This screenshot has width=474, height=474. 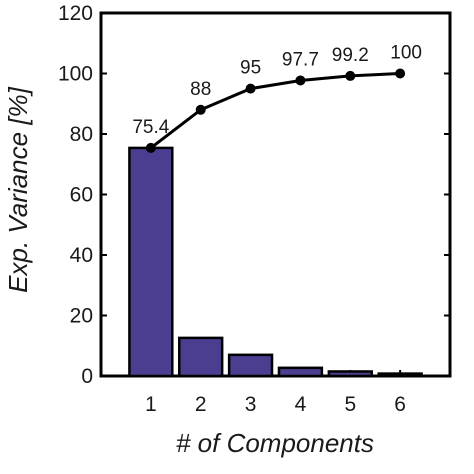 What do you see at coordinates (350, 55) in the screenshot?
I see `data-label: 99.2` at bounding box center [350, 55].